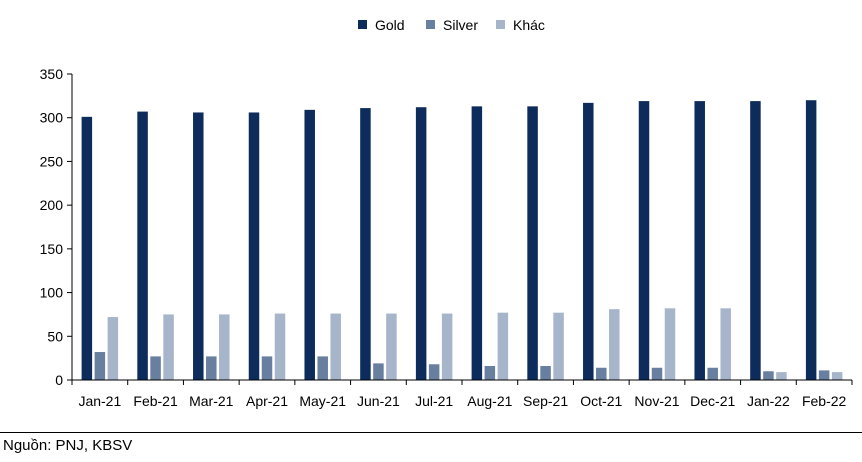 The width and height of the screenshot is (862, 462). What do you see at coordinates (155, 401) in the screenshot?
I see `x-tick-label: Feb-21` at bounding box center [155, 401].